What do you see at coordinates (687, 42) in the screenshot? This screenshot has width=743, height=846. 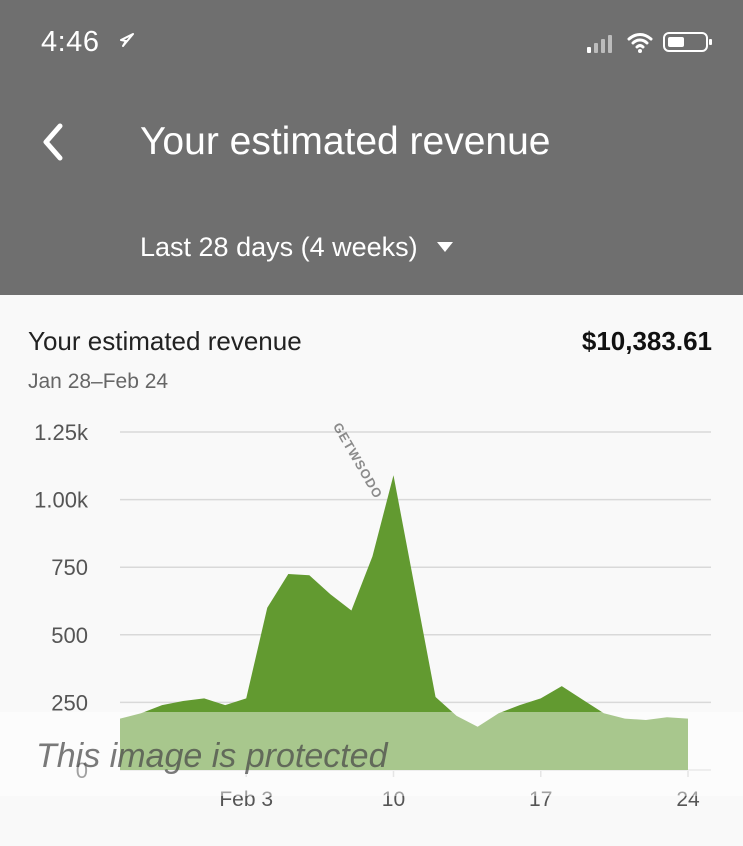 I see `battery-icon` at bounding box center [687, 42].